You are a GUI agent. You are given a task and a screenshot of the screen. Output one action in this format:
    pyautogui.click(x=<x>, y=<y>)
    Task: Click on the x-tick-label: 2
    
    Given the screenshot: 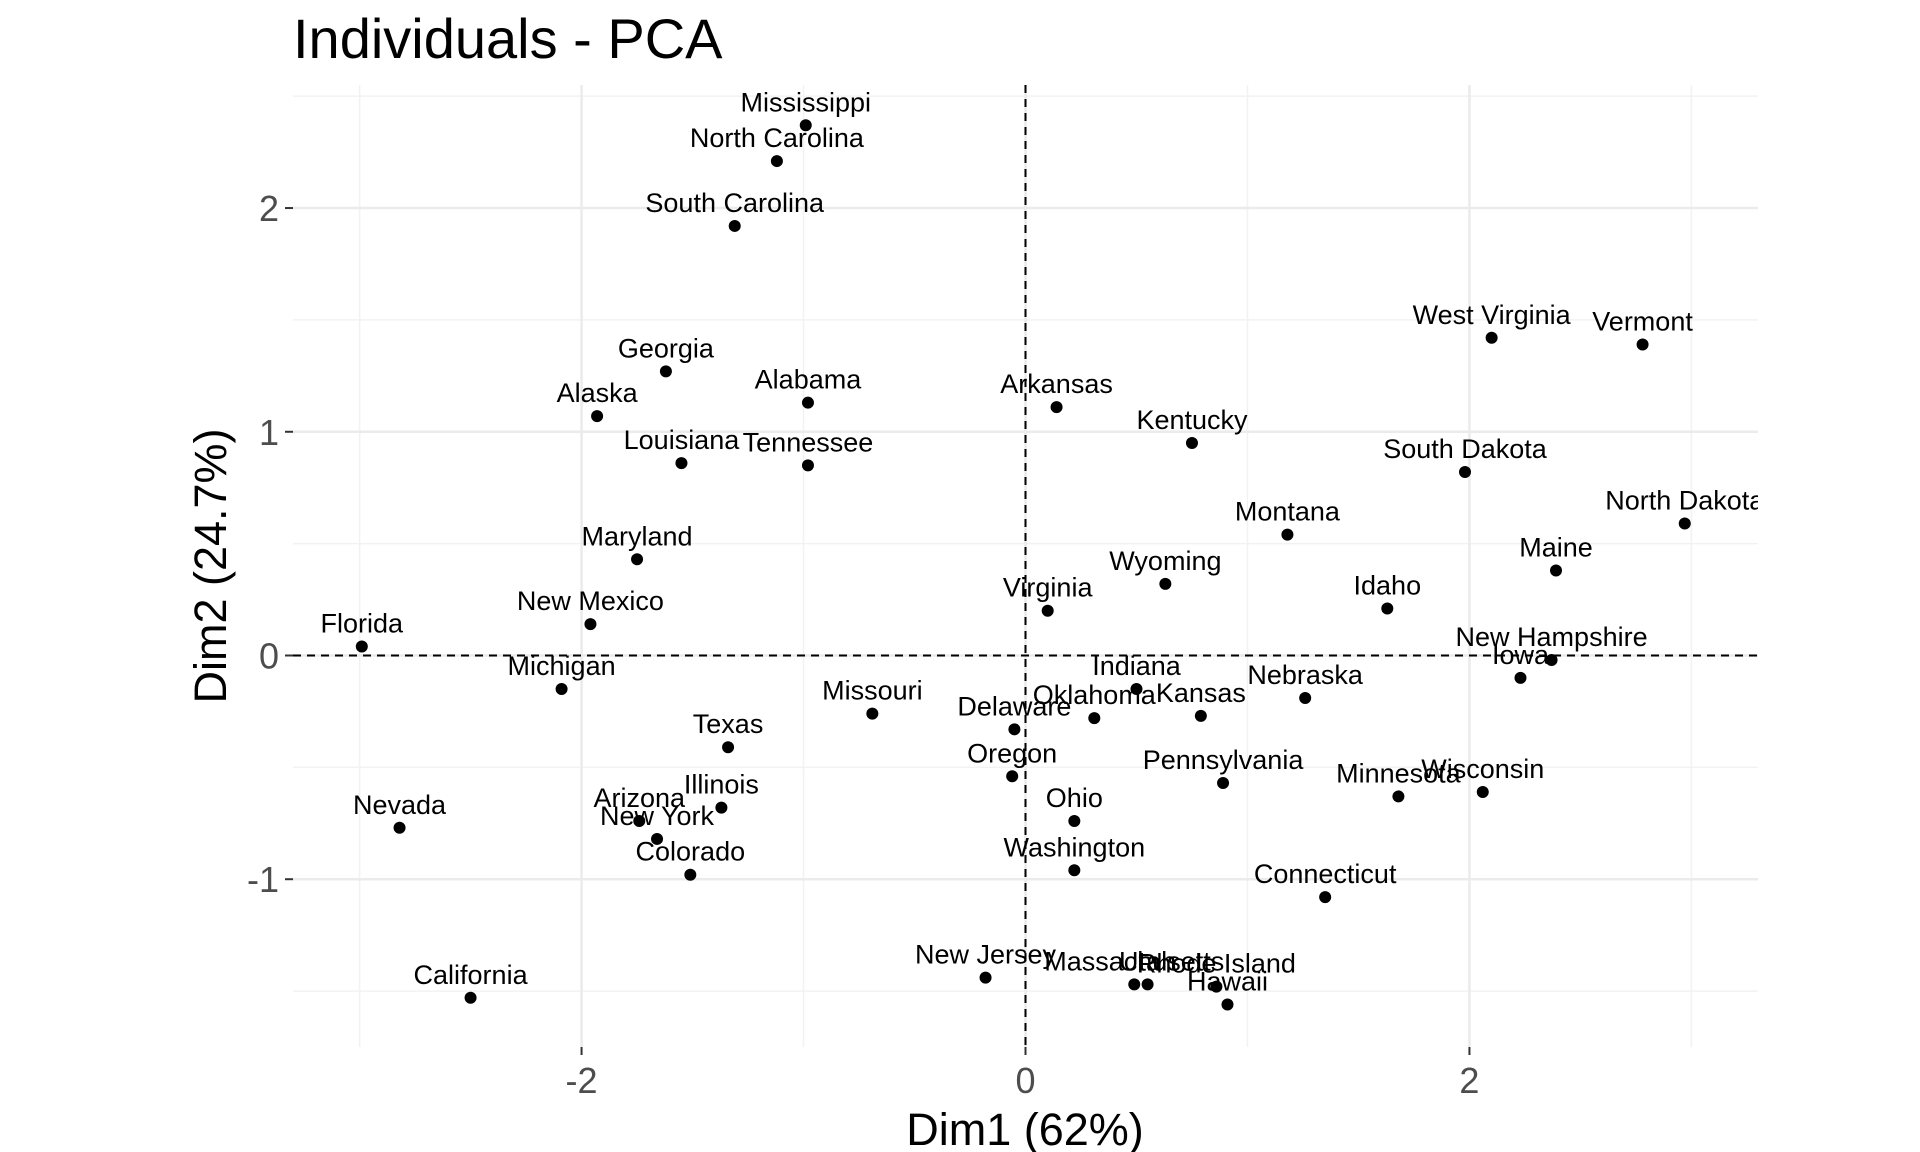 What is the action you would take?
    pyautogui.click(x=1469, y=1080)
    